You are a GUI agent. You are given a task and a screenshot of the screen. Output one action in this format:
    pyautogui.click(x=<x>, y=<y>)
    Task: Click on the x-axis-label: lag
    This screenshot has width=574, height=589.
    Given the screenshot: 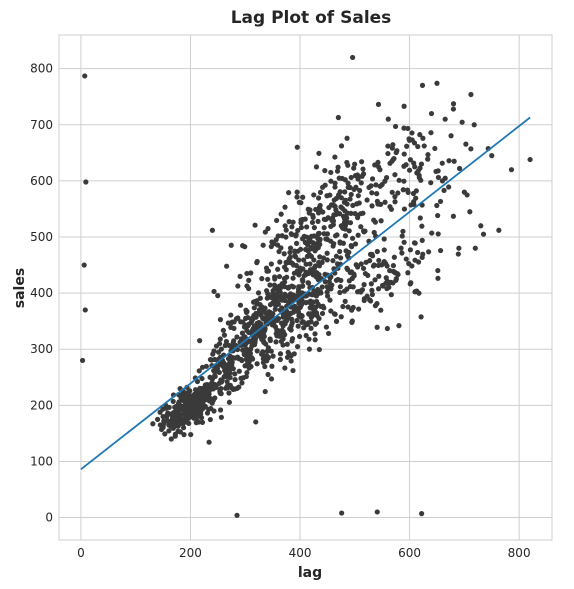 What is the action you would take?
    pyautogui.click(x=310, y=573)
    